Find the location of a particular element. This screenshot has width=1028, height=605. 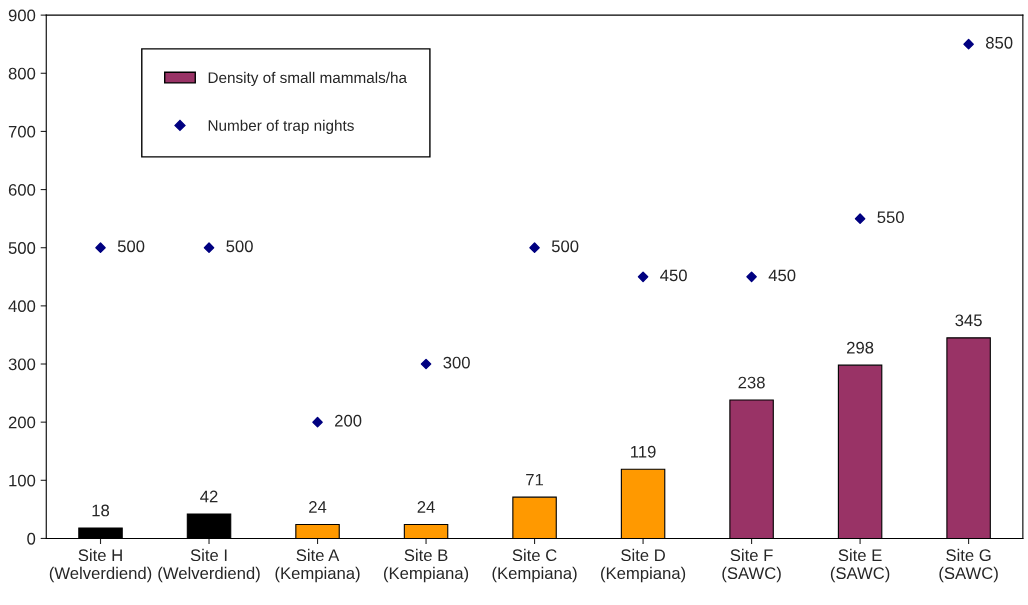

data-label: 850 is located at coordinates (999, 42).